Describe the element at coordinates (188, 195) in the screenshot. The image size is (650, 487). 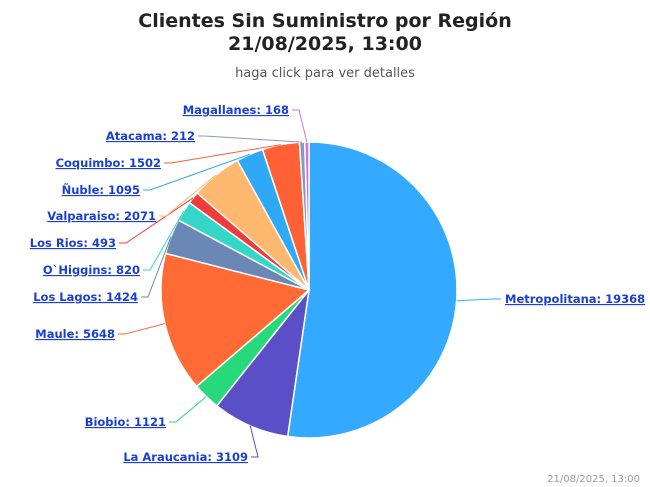
I see `connector-valparaiso` at that location.